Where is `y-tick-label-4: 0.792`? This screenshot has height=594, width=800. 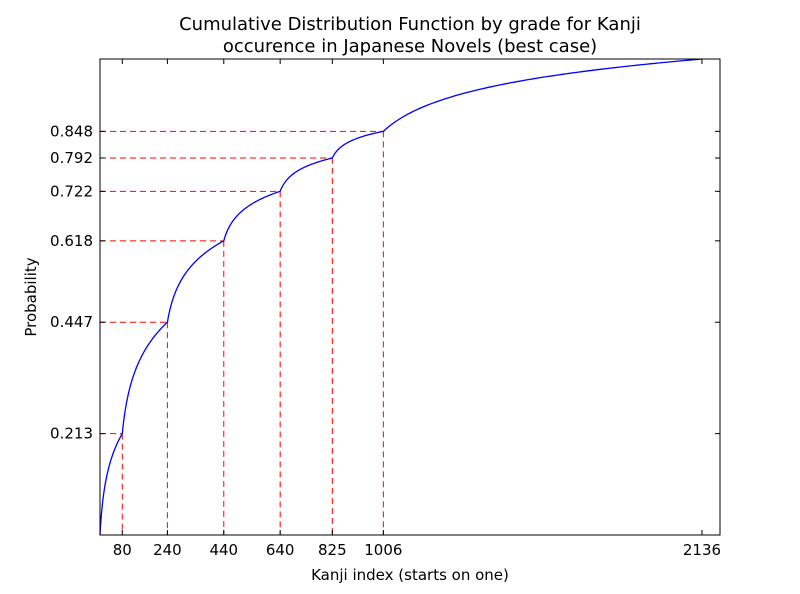
y-tick-label-4: 0.792 is located at coordinates (71, 158).